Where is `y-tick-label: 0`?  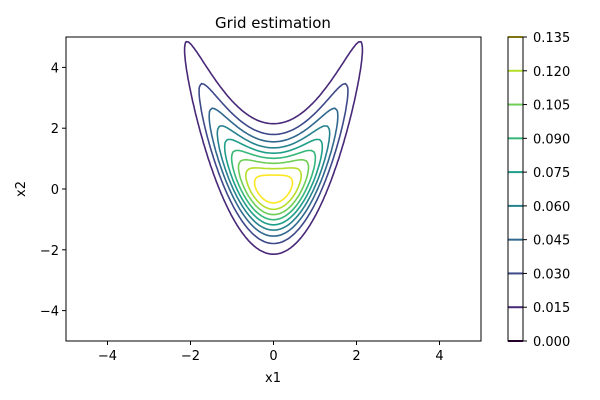 y-tick-label: 0 is located at coordinates (55, 190).